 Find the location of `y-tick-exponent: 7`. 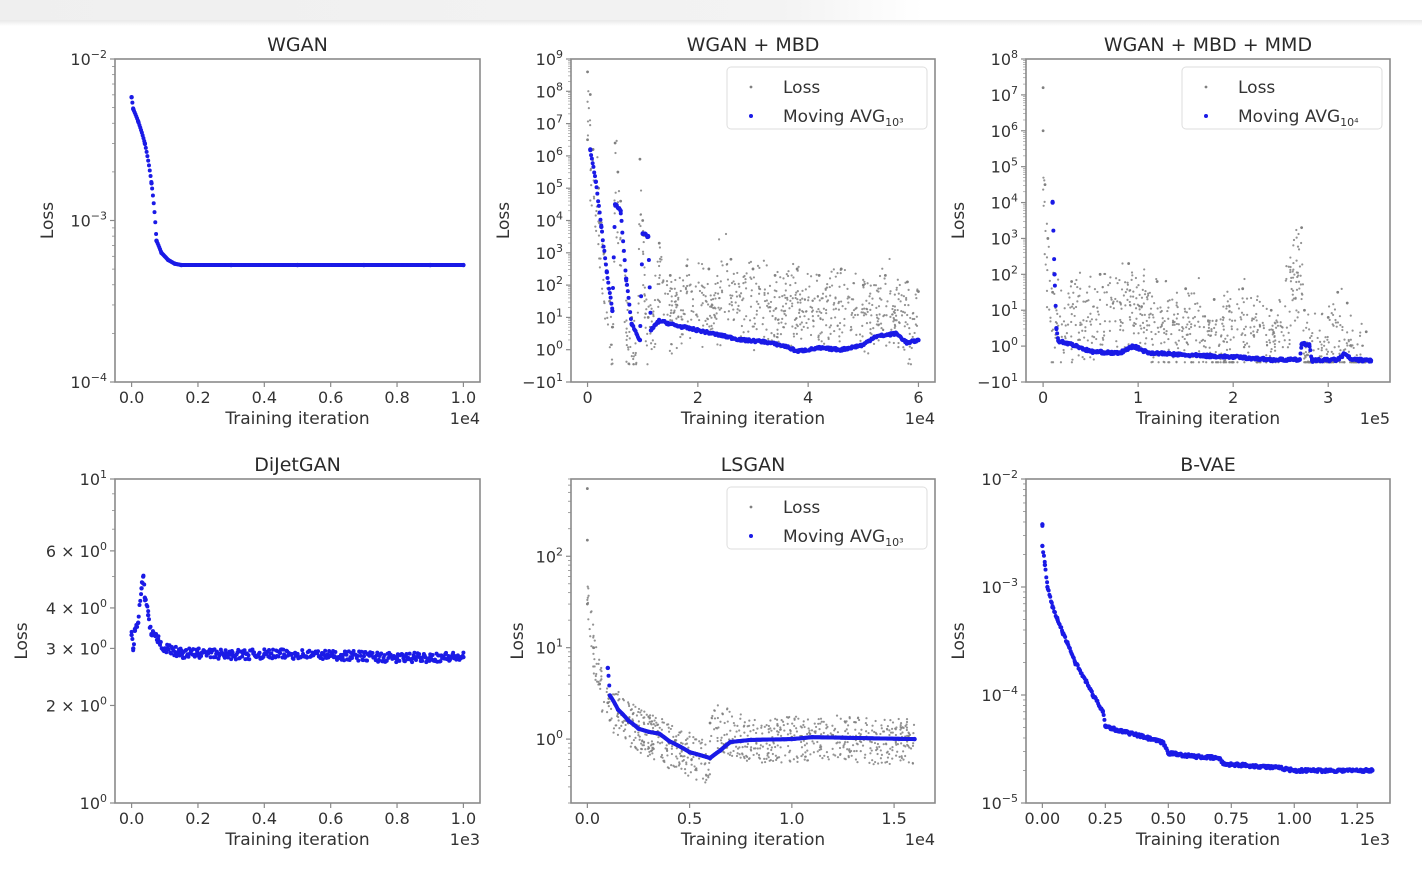

y-tick-exponent: 7 is located at coordinates (1014, 90).